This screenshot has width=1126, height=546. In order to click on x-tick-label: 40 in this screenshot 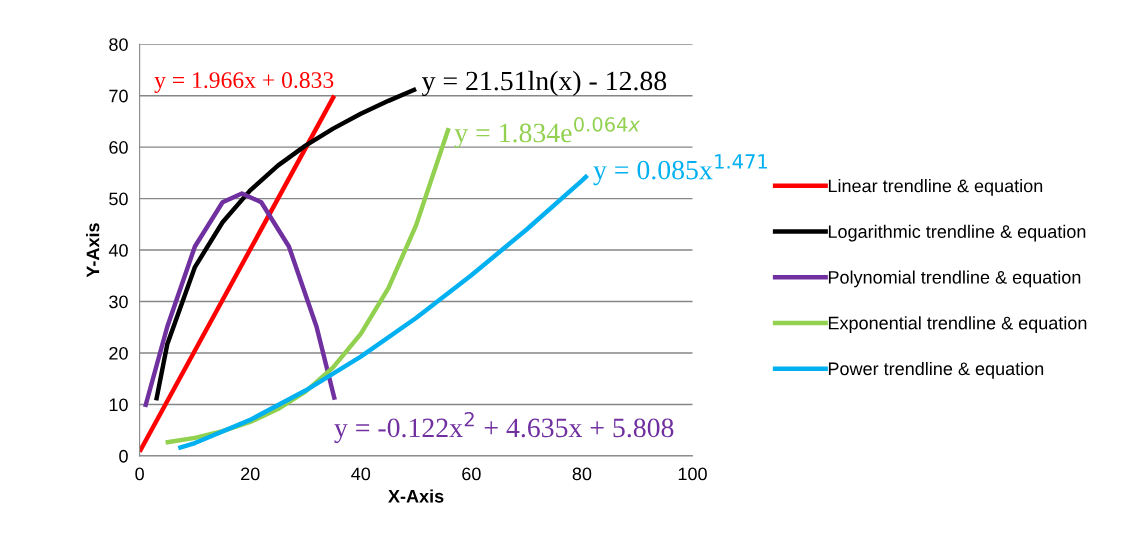, I will do `click(361, 474)`.